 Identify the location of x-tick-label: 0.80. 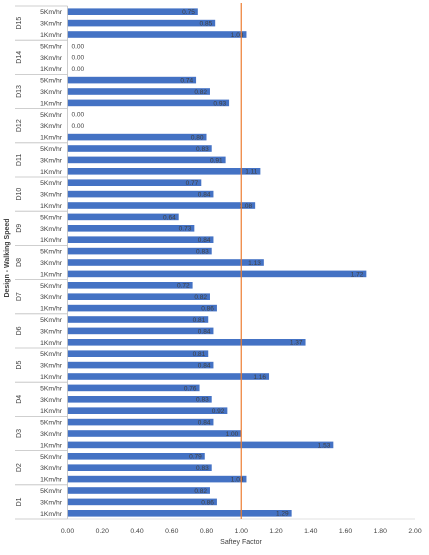
(206, 531).